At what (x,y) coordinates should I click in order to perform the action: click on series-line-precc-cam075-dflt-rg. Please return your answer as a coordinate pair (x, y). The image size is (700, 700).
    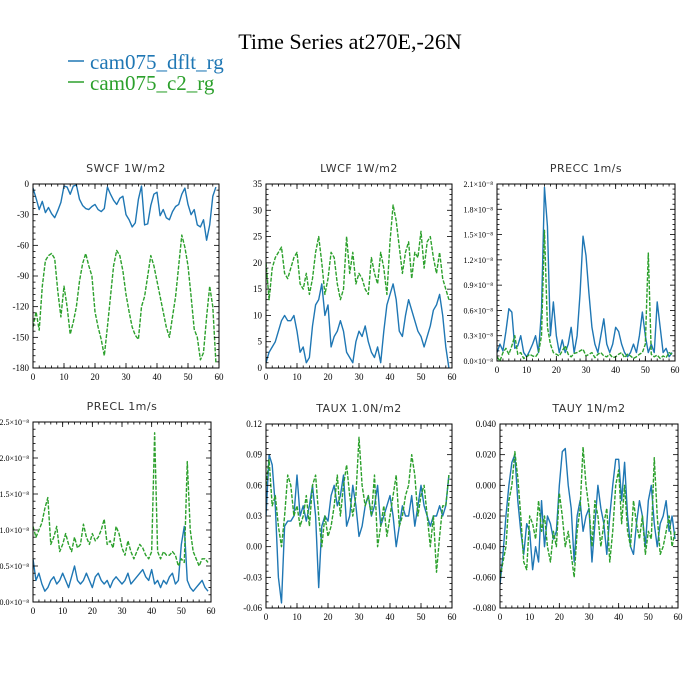
    Looking at the image, I should click on (585, 272).